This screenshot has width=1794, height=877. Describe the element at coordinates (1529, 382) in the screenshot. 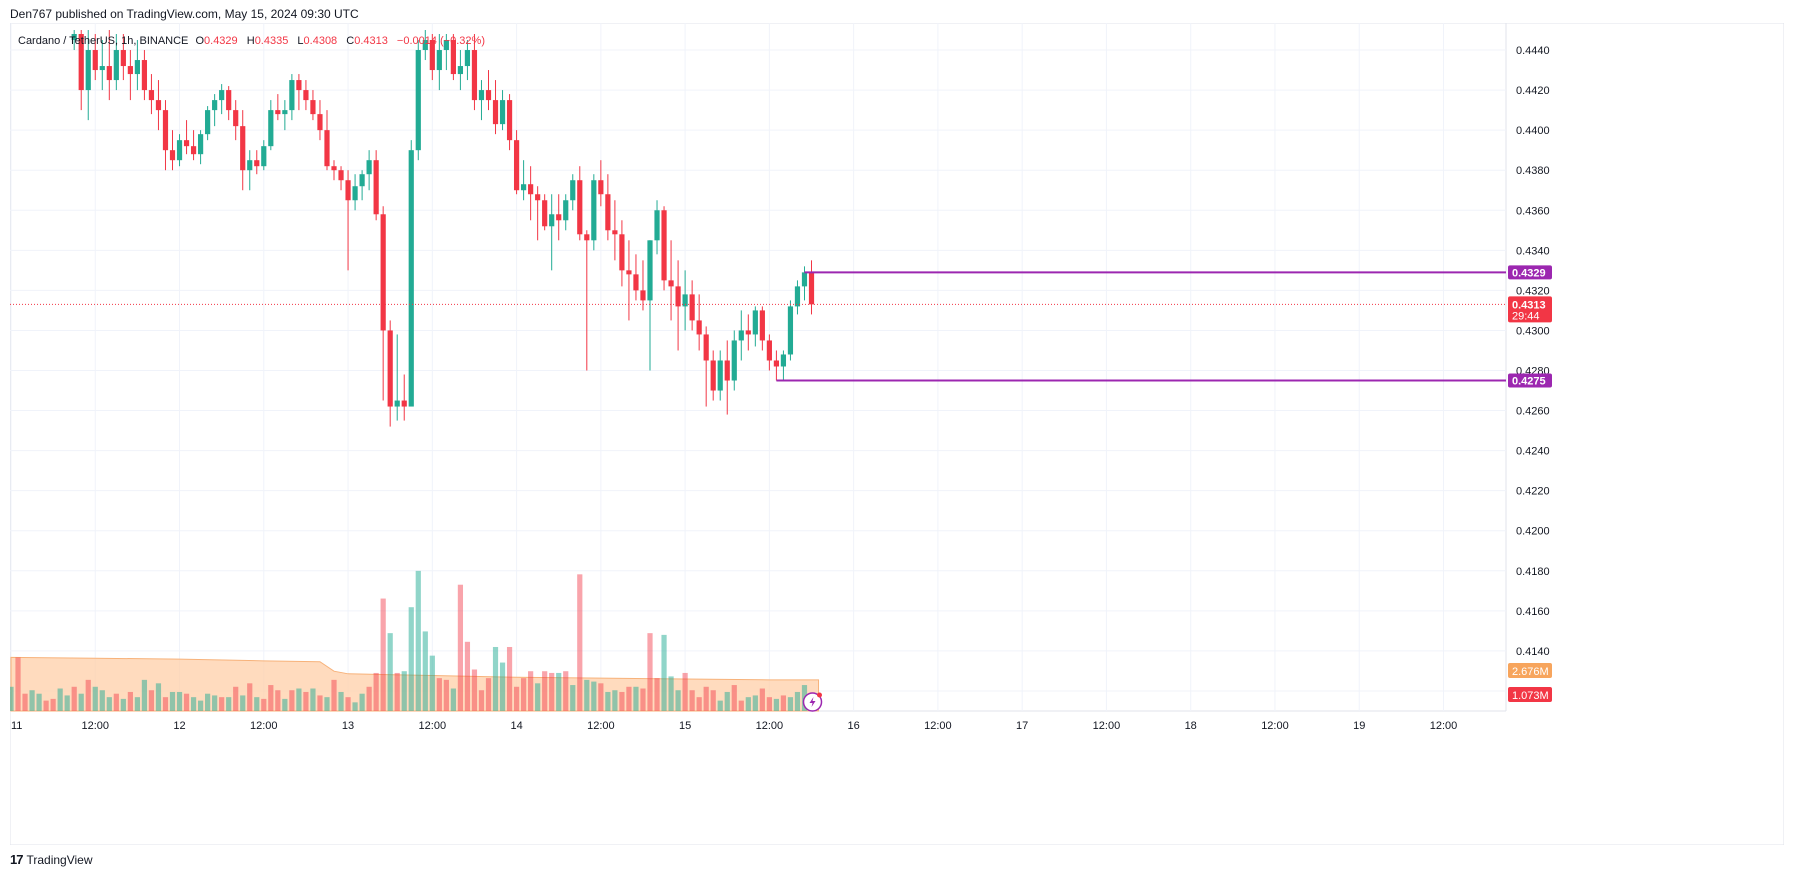

I see `level-label: 0.4275` at that location.